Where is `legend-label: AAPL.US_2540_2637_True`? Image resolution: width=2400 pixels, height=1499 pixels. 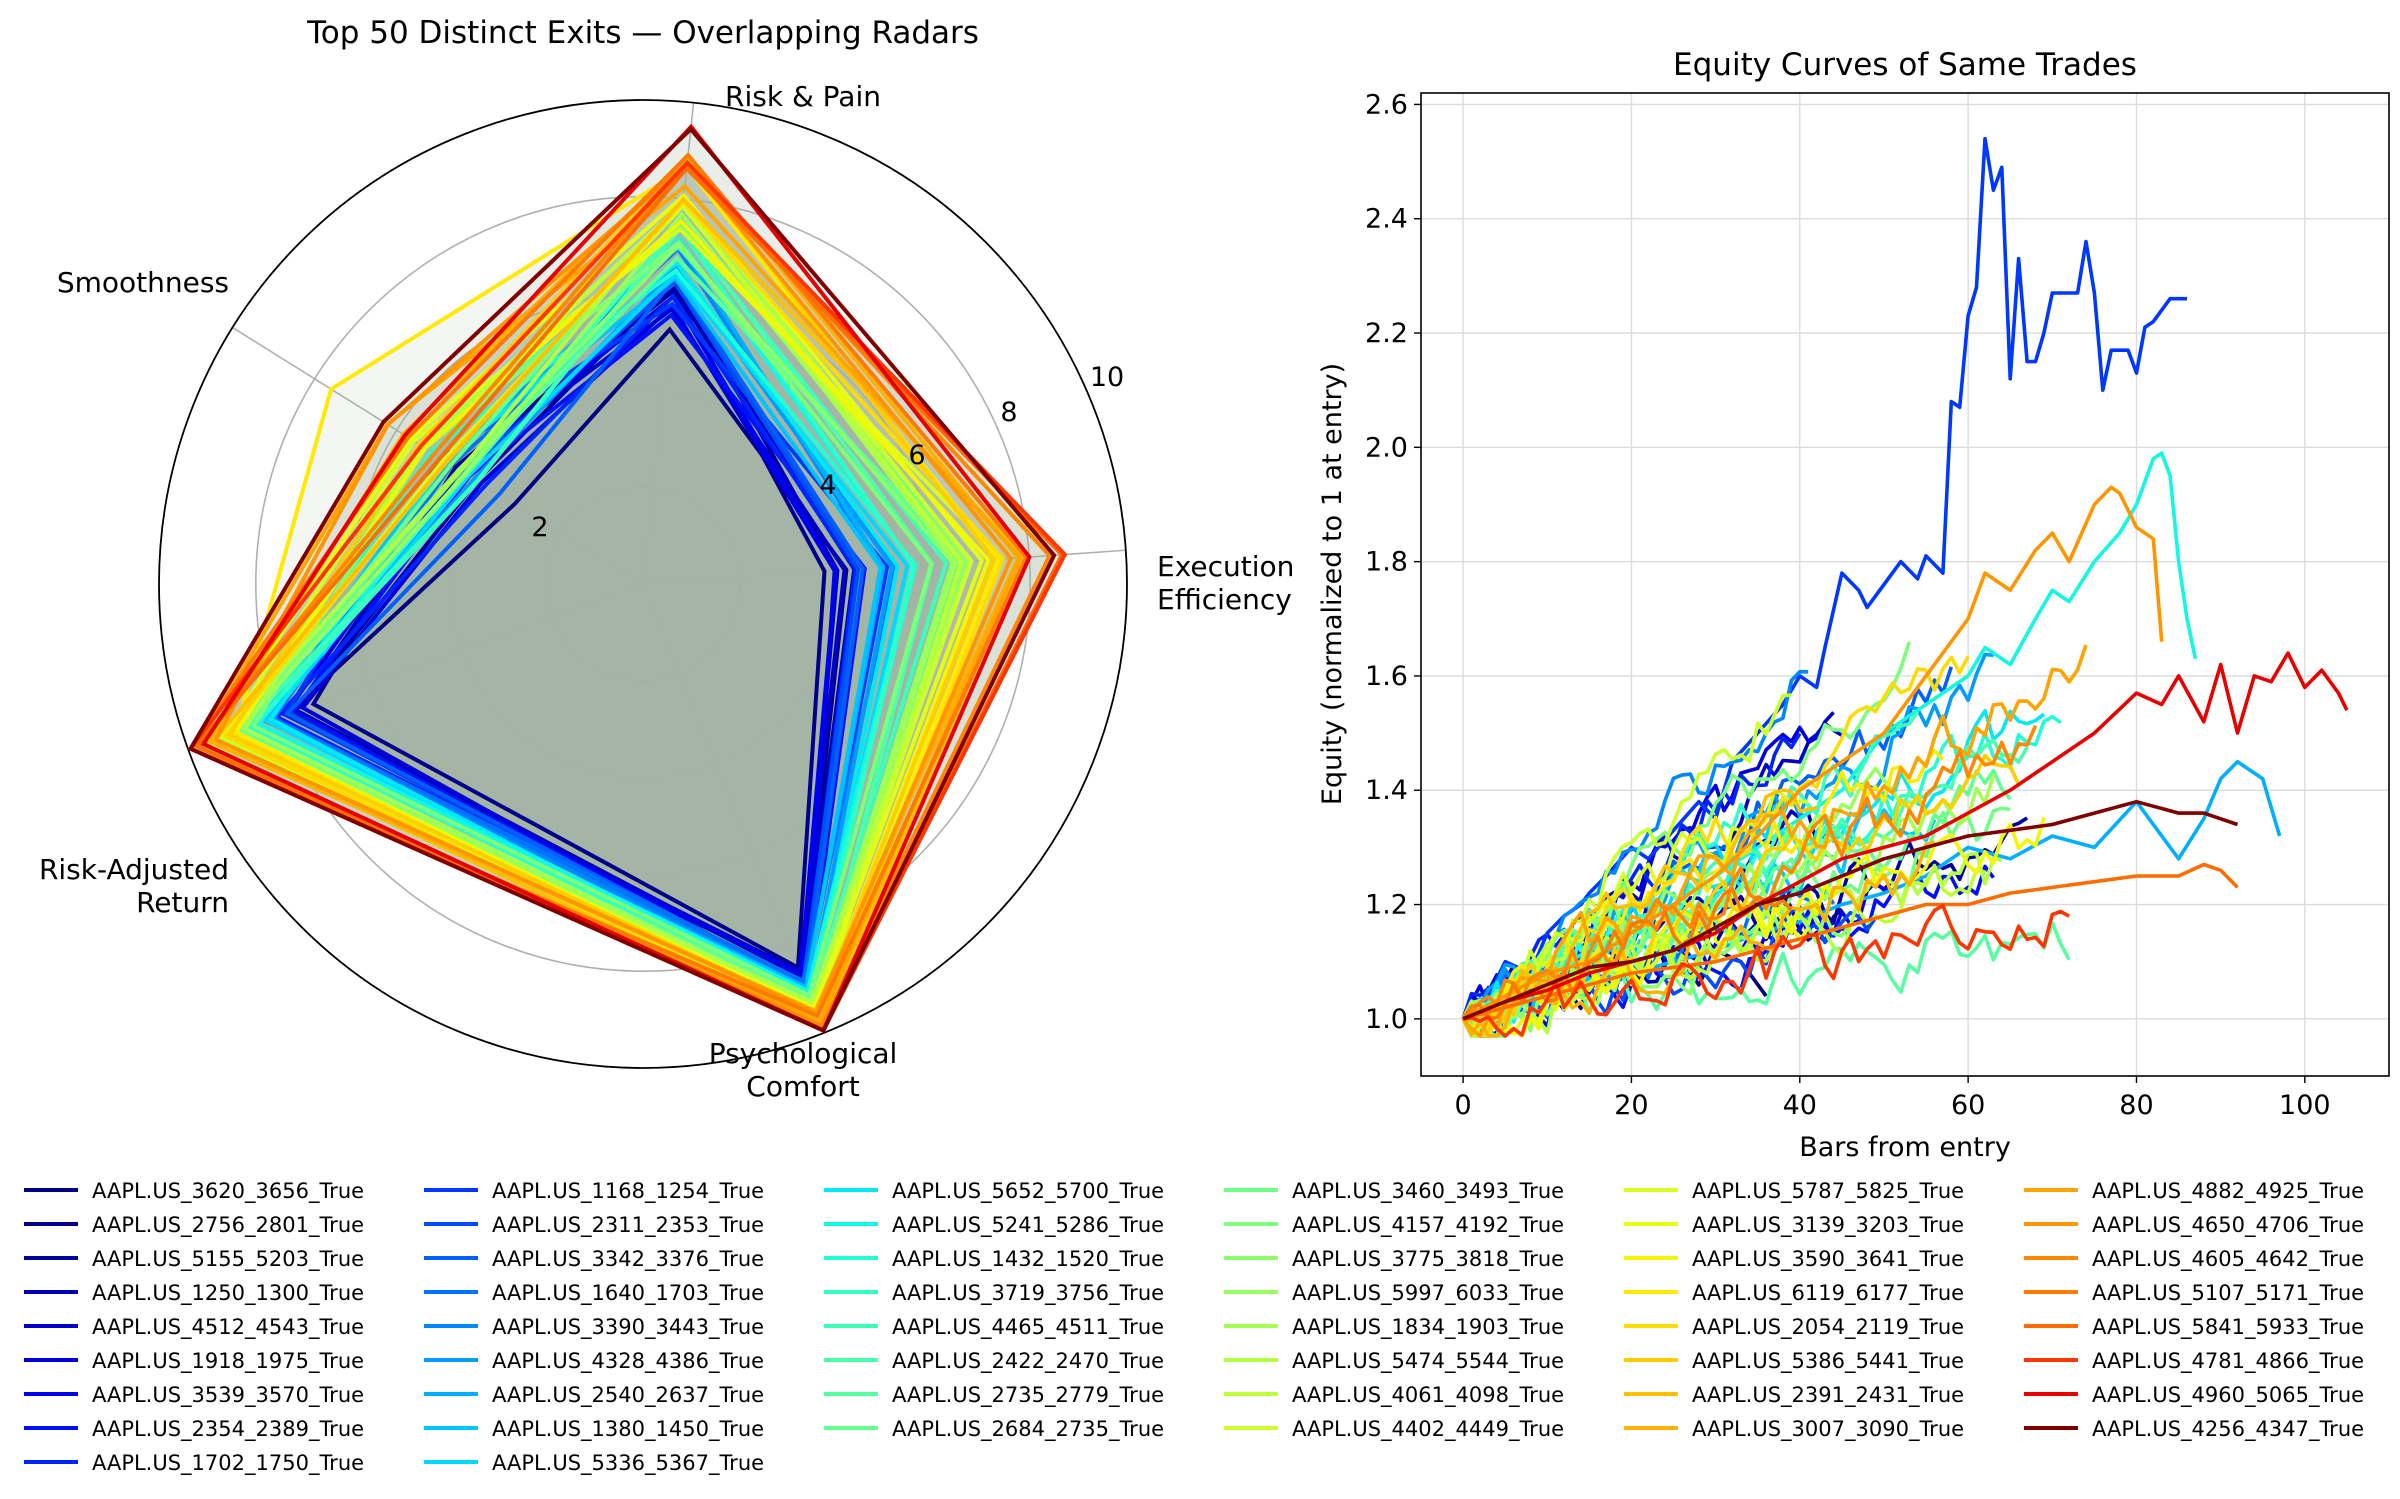 legend-label: AAPL.US_2540_2637_True is located at coordinates (628, 1395).